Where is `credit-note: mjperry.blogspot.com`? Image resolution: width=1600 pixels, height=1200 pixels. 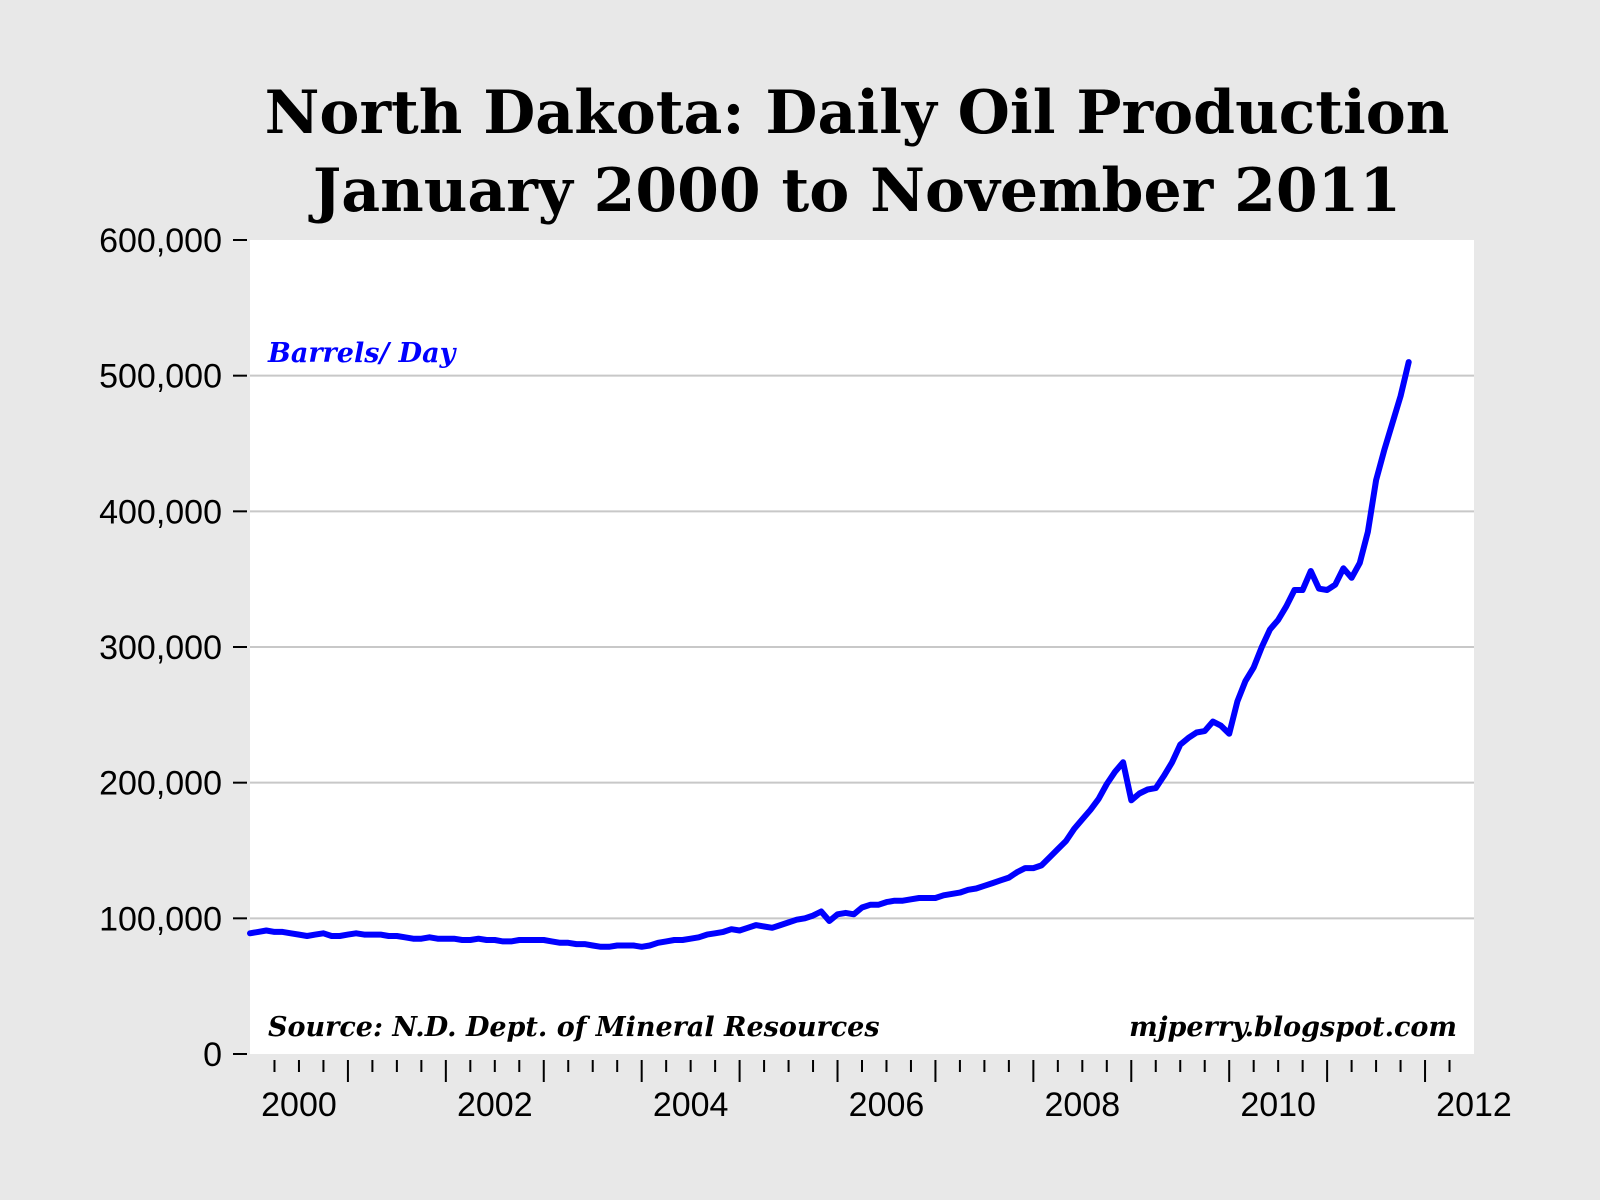 credit-note: mjperry.blogspot.com is located at coordinates (1293, 1027).